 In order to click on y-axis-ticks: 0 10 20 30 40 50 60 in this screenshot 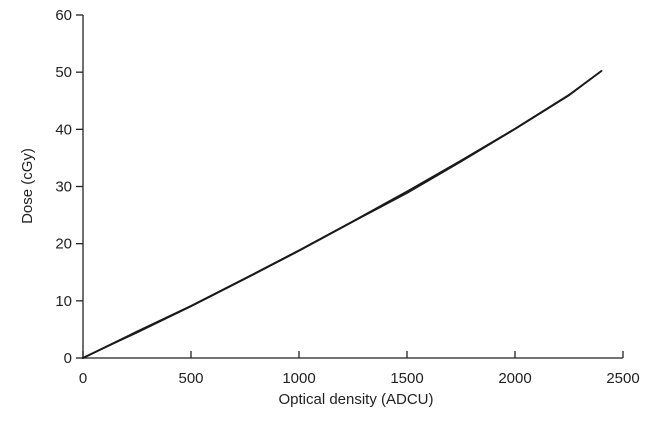, I will do `click(69, 187)`.